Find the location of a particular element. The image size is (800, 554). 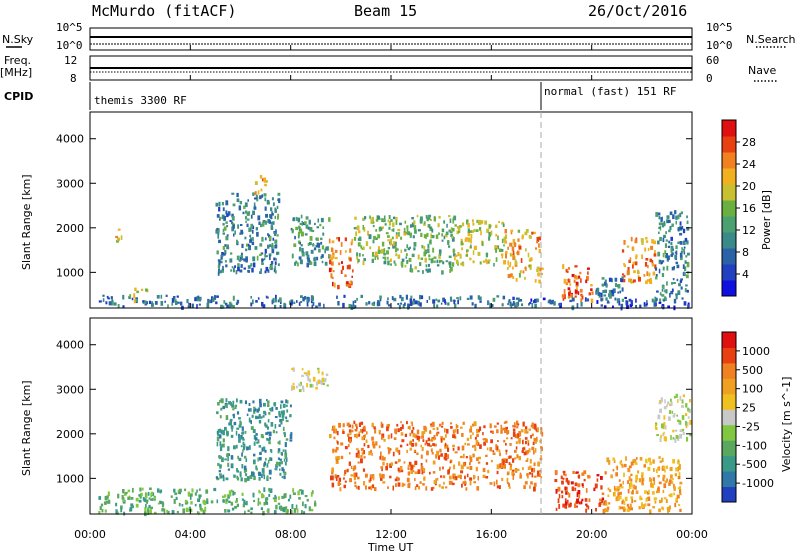

nsearch-tick-top: 10^5 is located at coordinates (719, 27).